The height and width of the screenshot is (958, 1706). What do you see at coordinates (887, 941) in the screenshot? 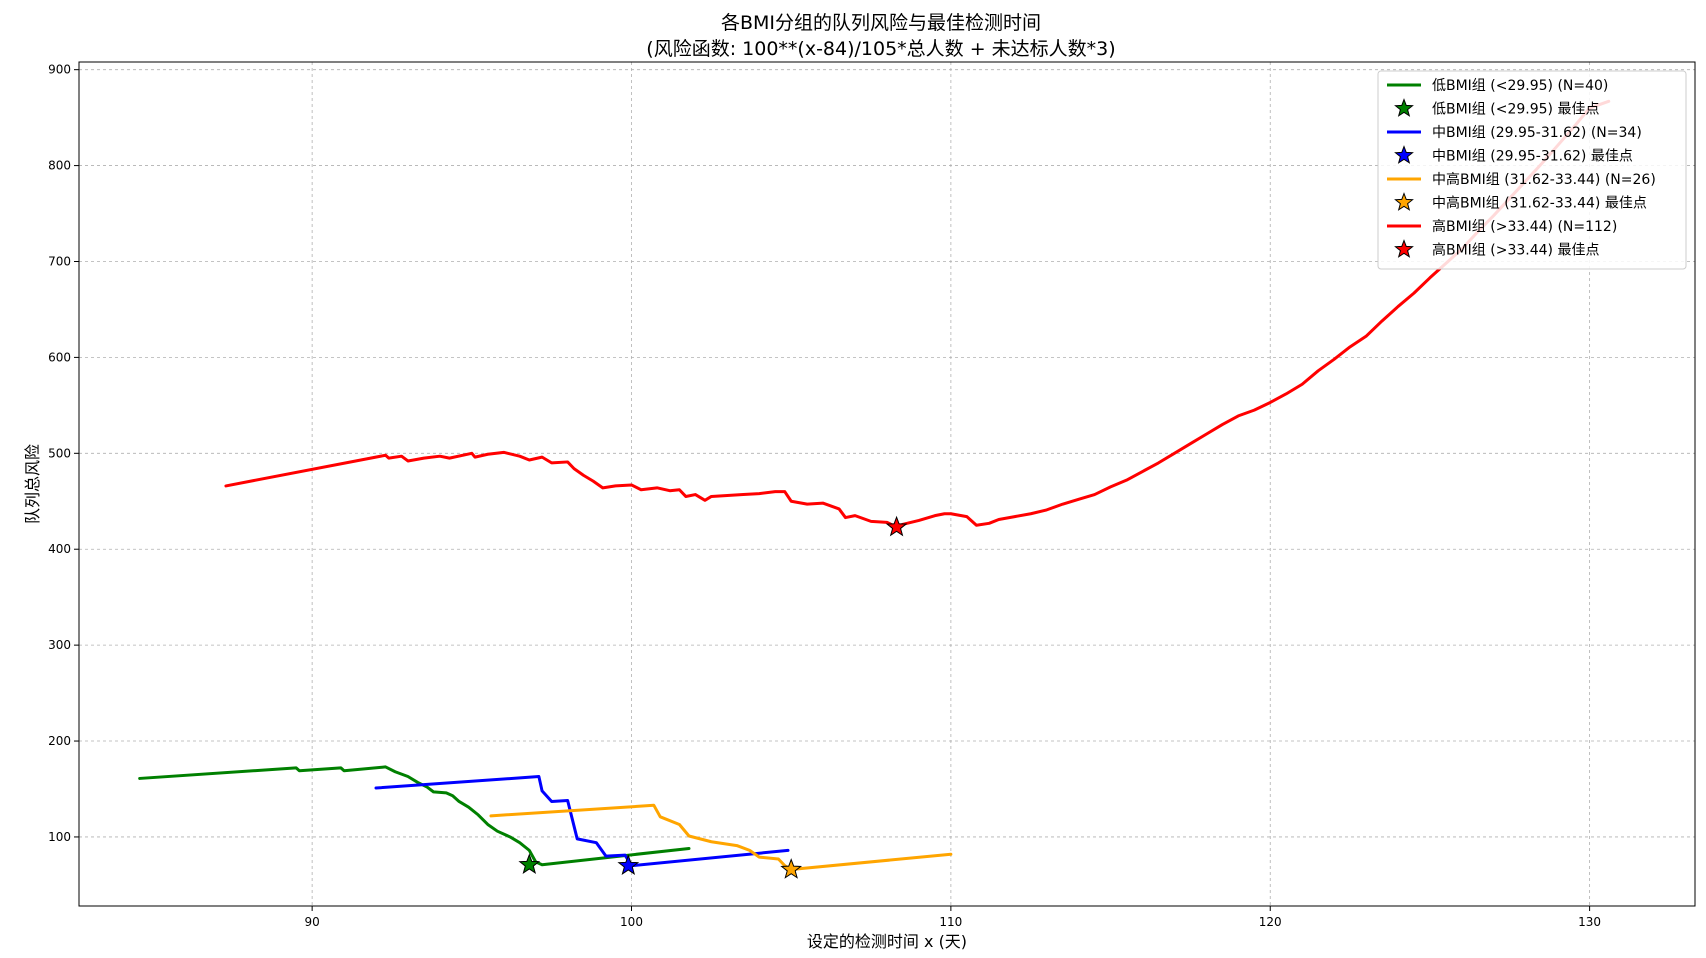
I see `x-axis-label: 设定的检测时间 x (天)` at bounding box center [887, 941].